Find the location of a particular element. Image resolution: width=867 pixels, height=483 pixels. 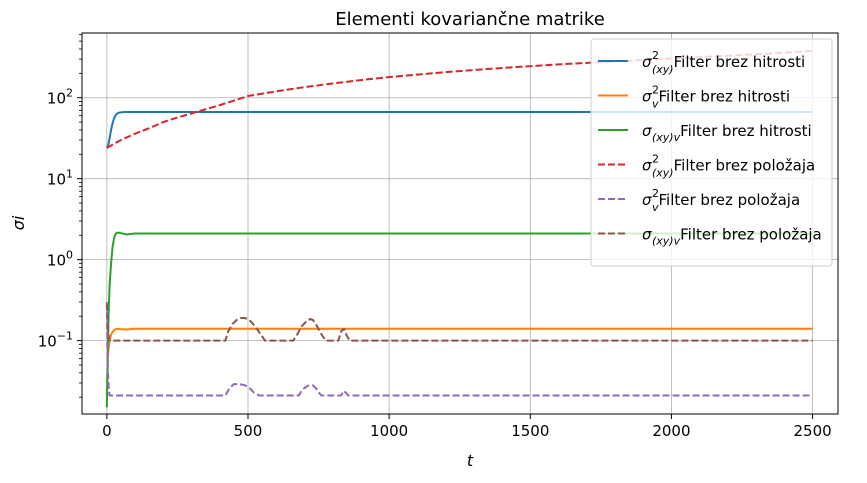

y-axis-label: σi is located at coordinates (18, 222).